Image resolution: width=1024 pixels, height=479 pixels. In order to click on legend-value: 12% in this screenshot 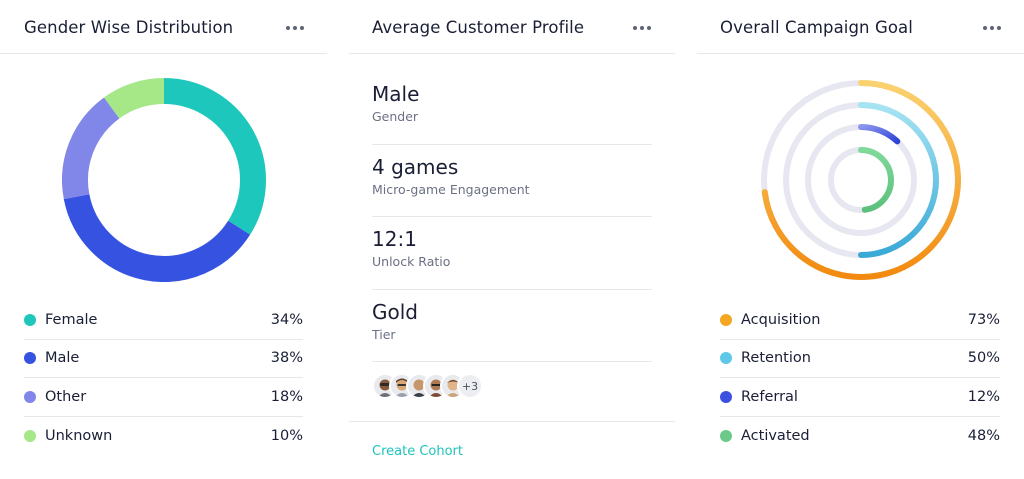, I will do `click(983, 396)`.